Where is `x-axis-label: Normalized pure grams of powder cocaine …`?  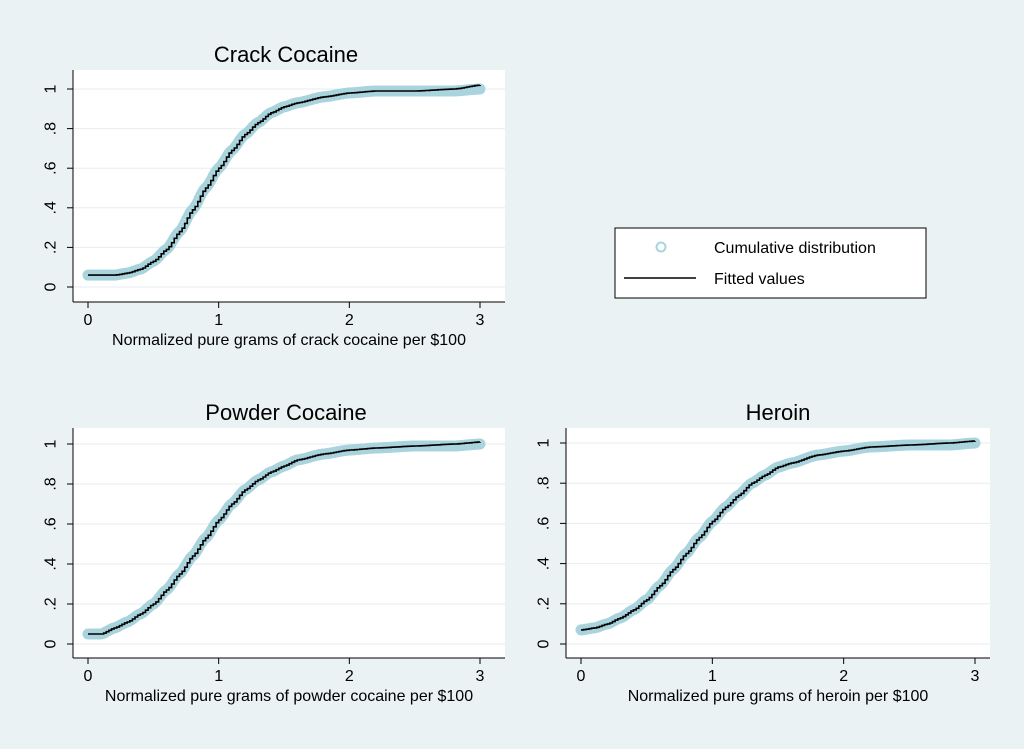
x-axis-label: Normalized pure grams of powder cocaine … is located at coordinates (289, 696).